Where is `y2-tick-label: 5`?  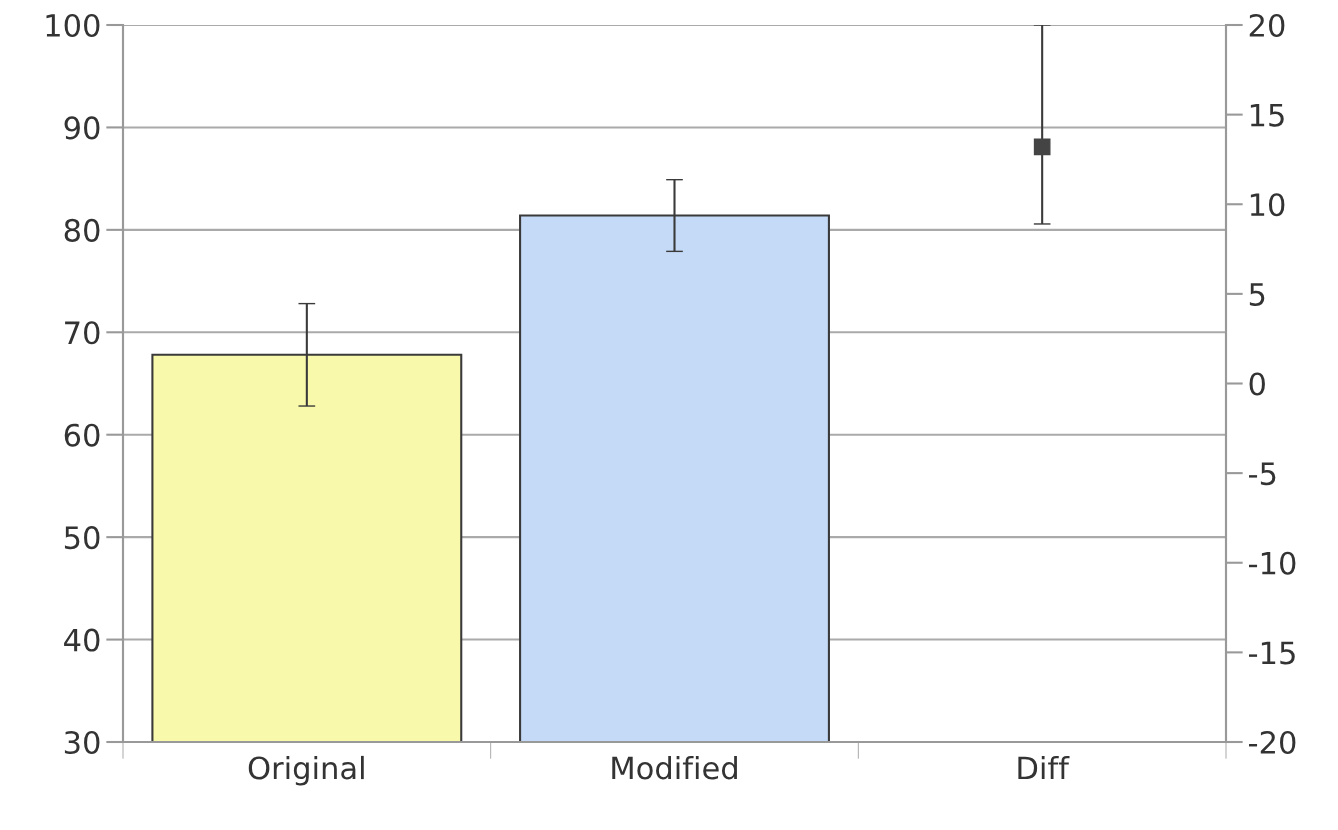
y2-tick-label: 5 is located at coordinates (1257, 294).